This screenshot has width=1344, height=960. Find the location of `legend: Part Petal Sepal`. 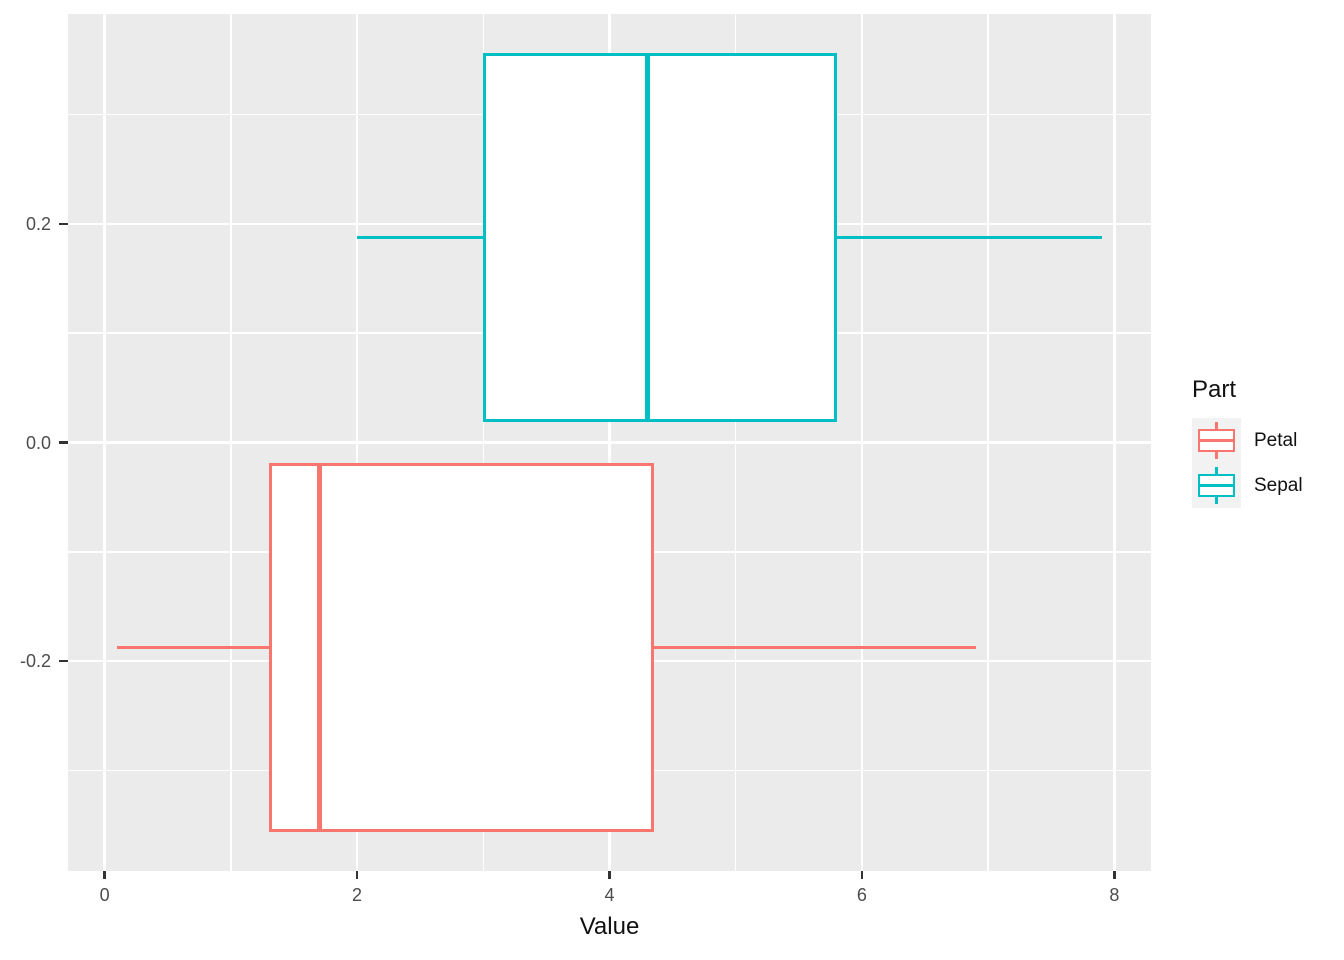

legend: Part Petal Sepal is located at coordinates (1247, 442).